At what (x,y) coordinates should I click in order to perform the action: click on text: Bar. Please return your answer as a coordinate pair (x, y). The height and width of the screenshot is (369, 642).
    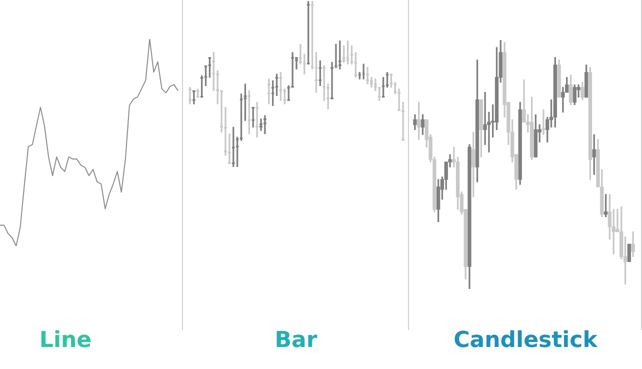
    Looking at the image, I should click on (296, 340).